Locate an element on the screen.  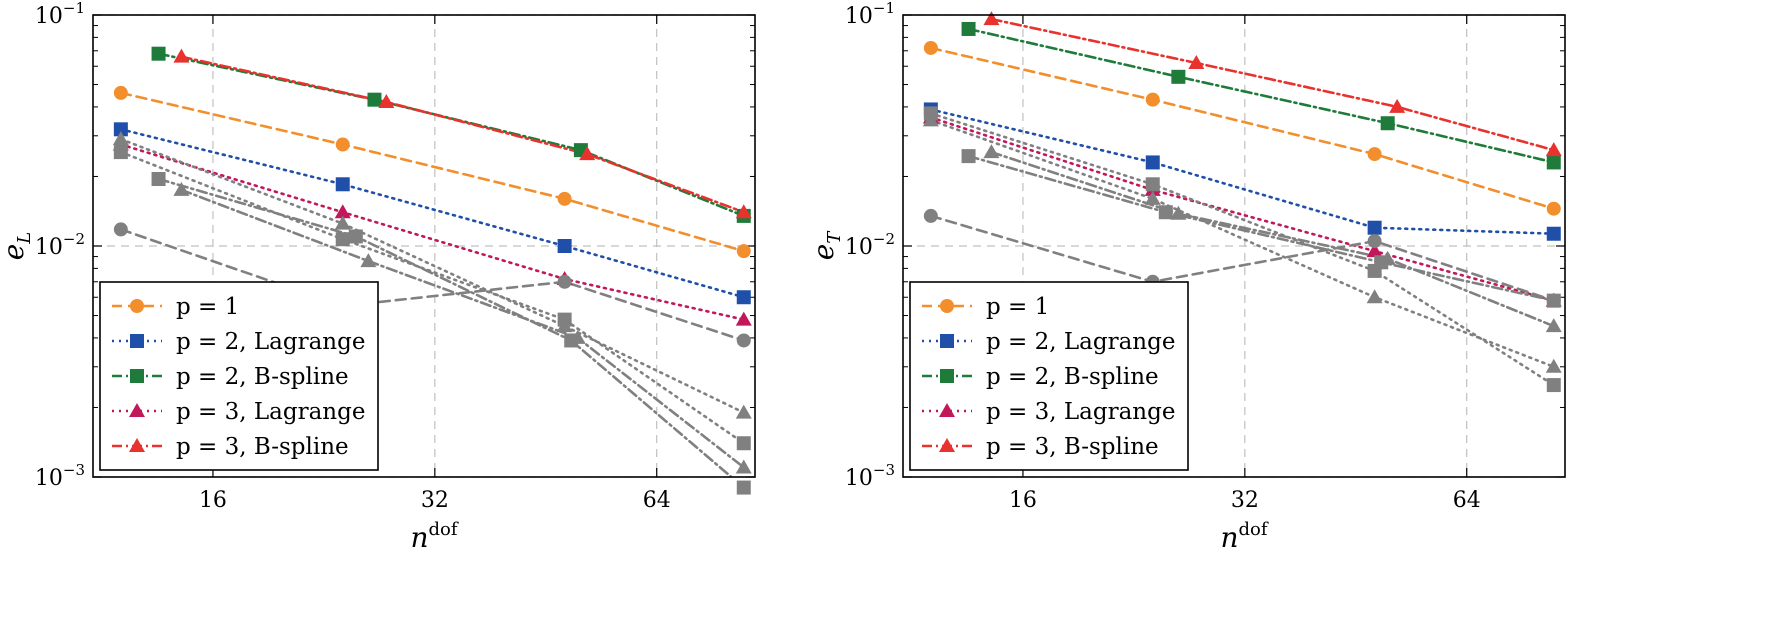
legend-label: p = 2, B-spline is located at coordinates (262, 377).